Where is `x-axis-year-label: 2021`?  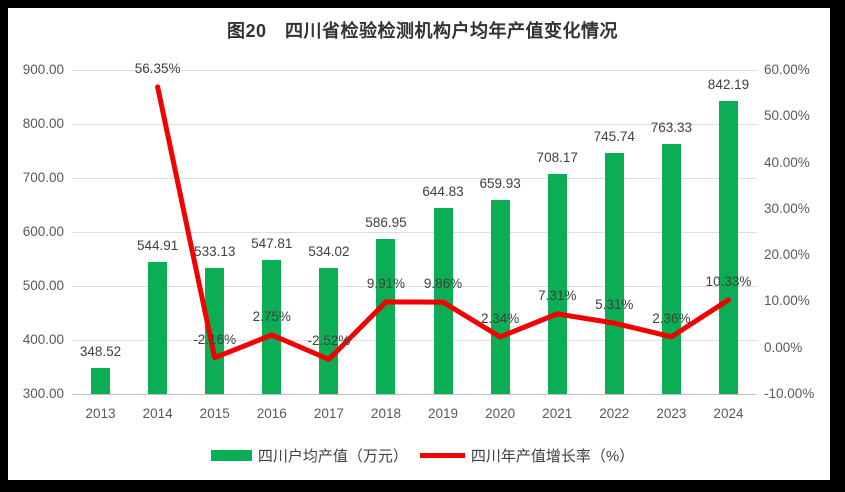 x-axis-year-label: 2021 is located at coordinates (557, 413).